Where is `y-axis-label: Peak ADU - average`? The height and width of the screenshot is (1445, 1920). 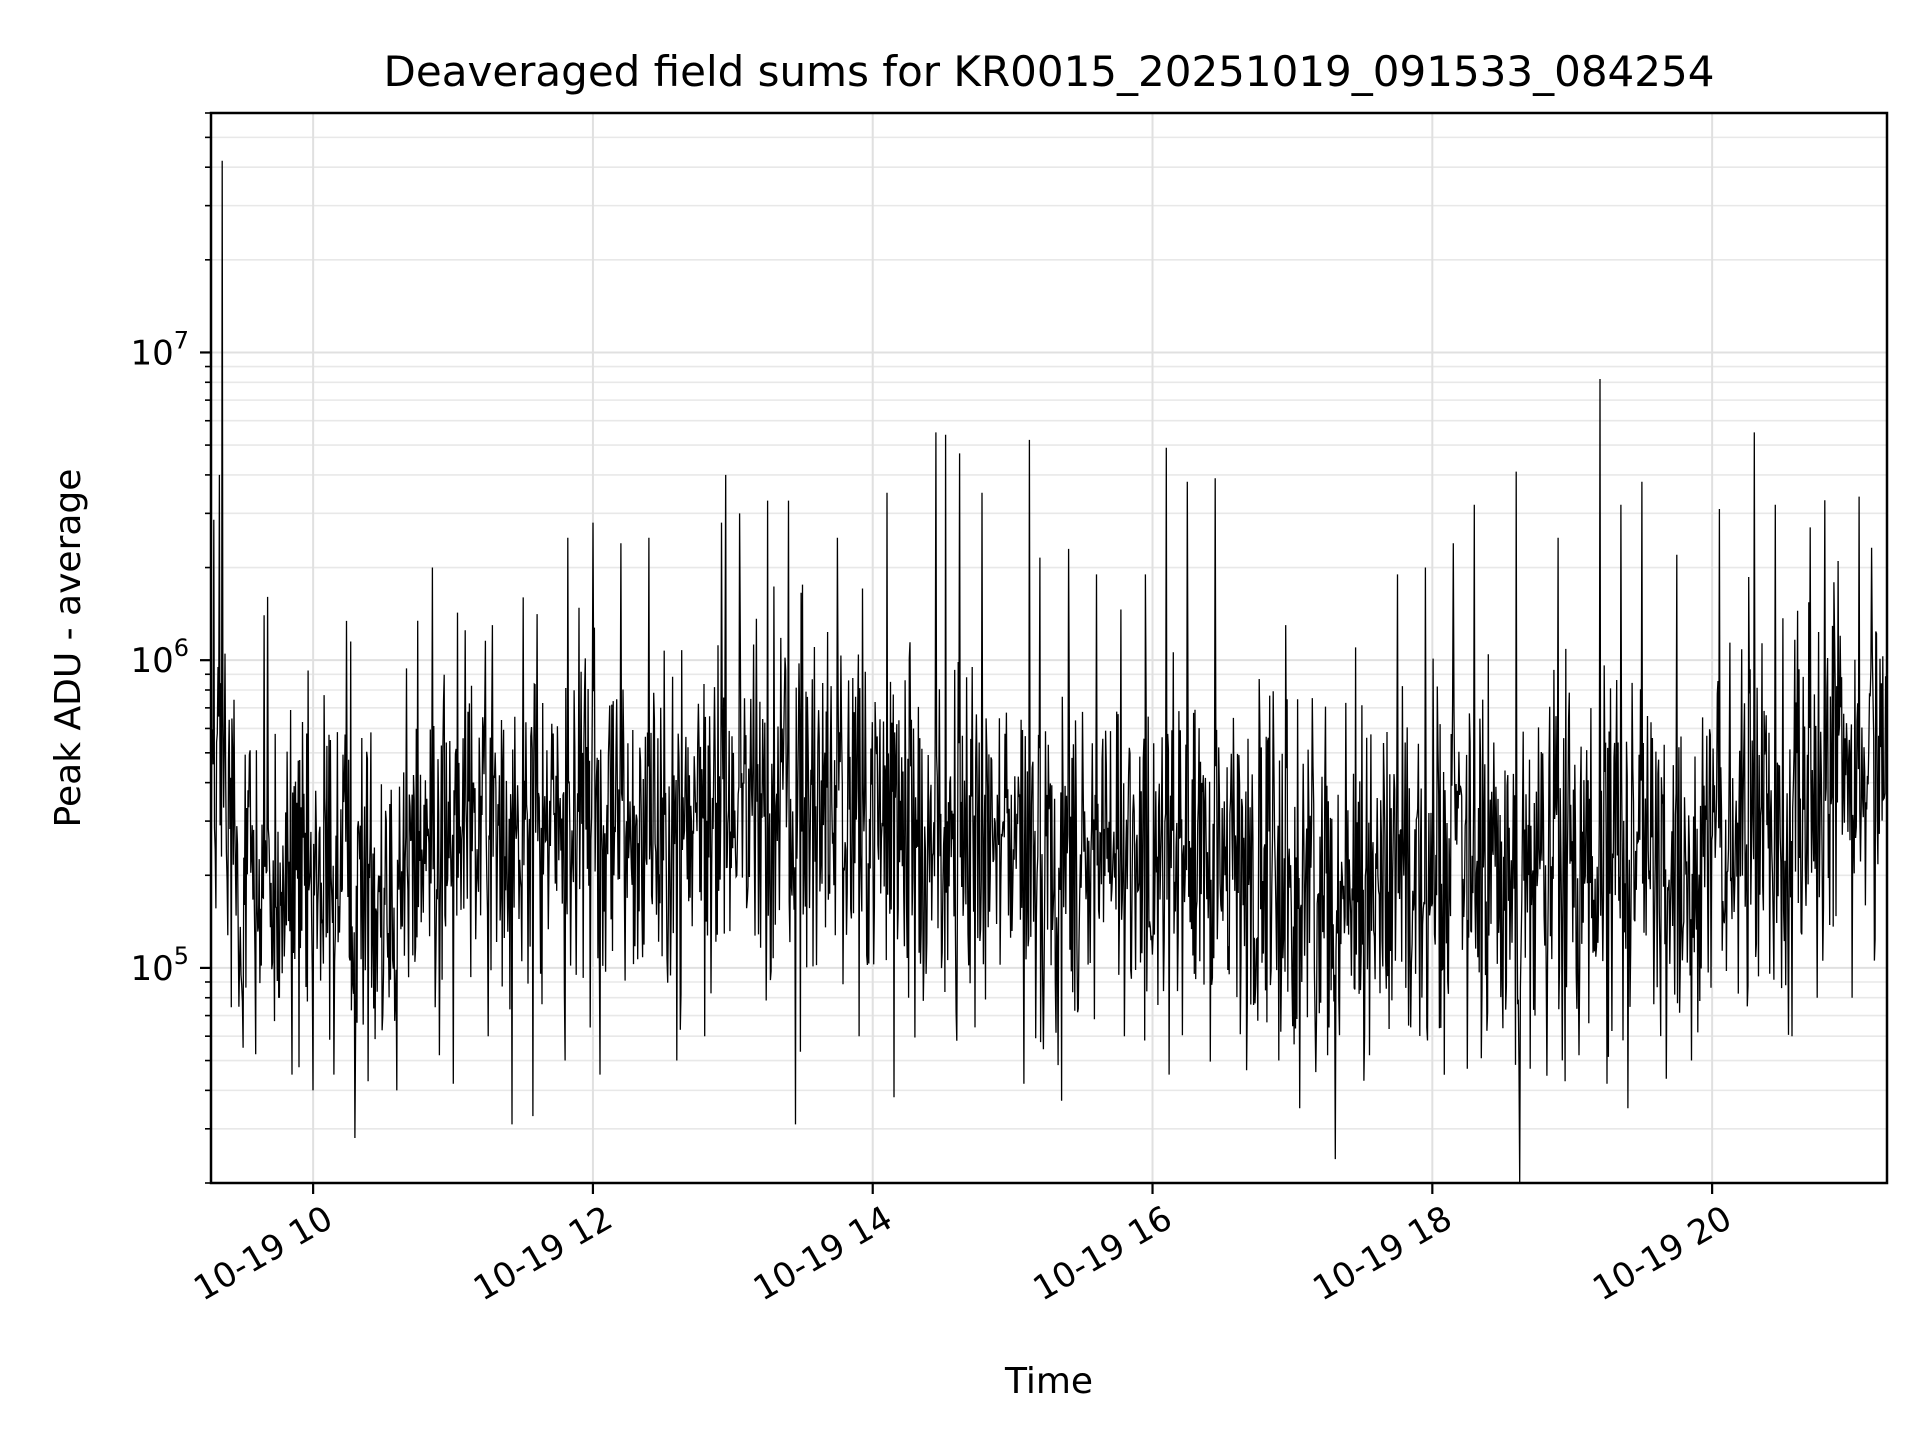 y-axis-label: Peak ADU - average is located at coordinates (68, 648).